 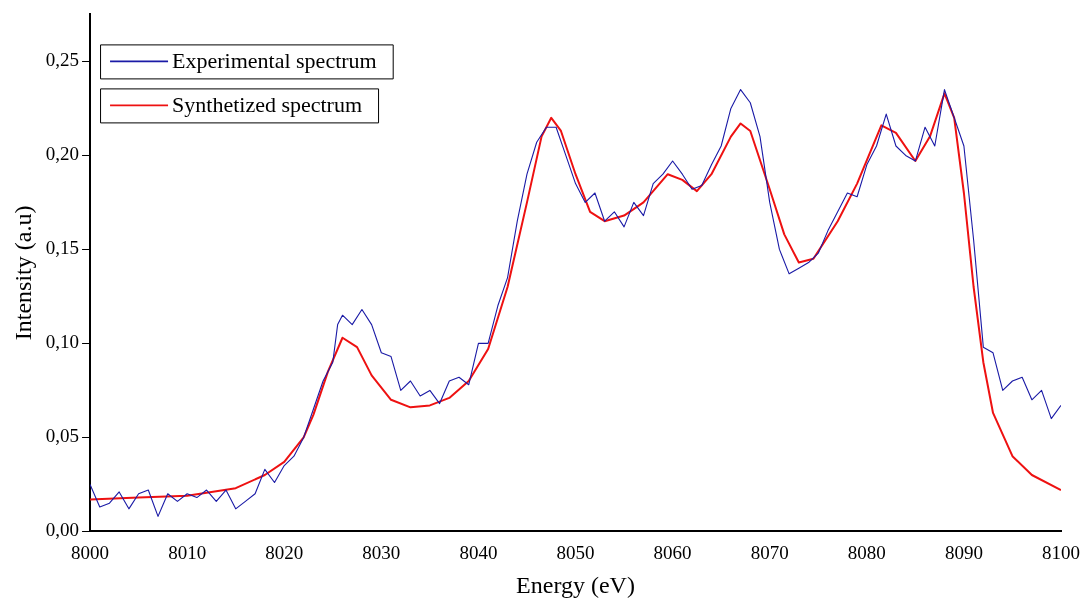 I want to click on x-tick-label: 8010, so click(x=187, y=552).